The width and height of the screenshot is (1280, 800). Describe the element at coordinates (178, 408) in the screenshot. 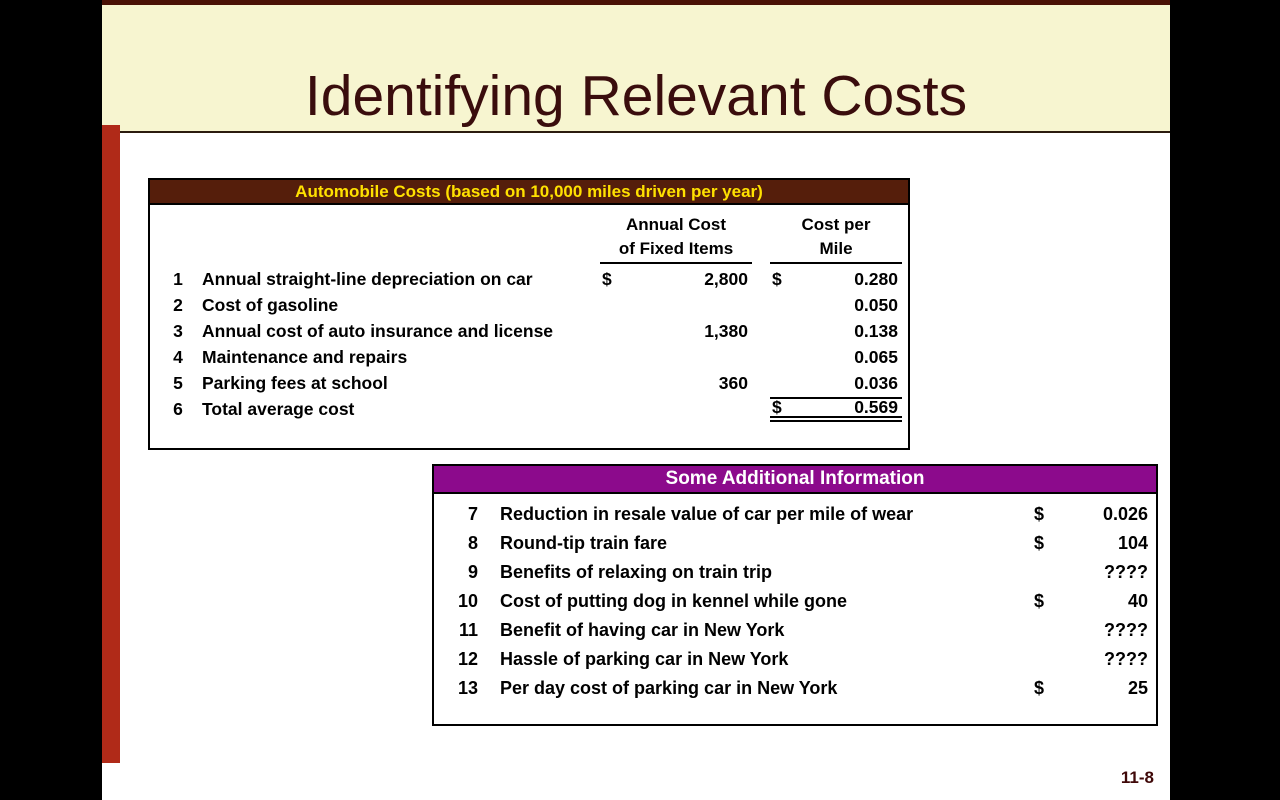

I see `row-number: 6` at that location.